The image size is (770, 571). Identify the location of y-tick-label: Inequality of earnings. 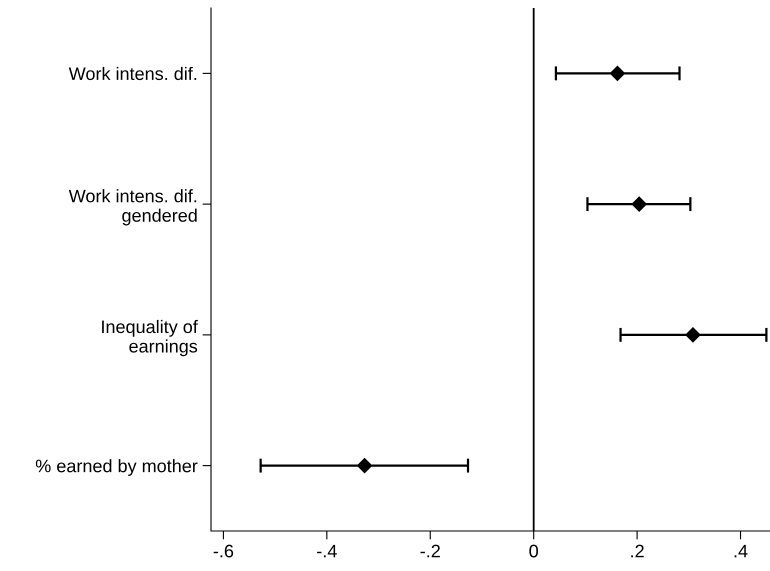
(150, 338).